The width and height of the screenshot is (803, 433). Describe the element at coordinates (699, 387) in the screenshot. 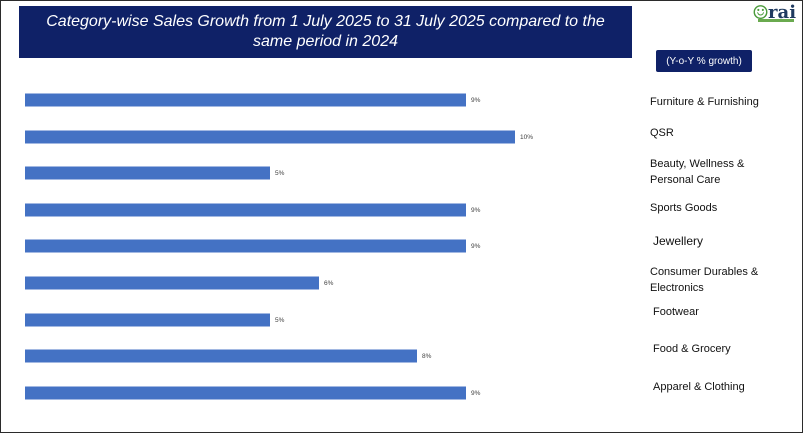

I see `category-label-8: Apparel & Clothing` at that location.